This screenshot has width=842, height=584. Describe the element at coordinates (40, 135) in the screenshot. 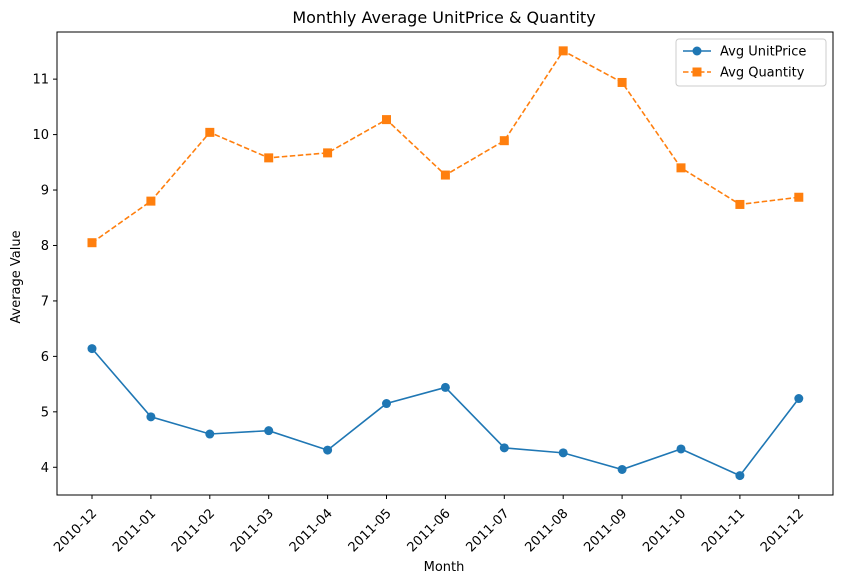

I see `y-tick-label: 10` at that location.